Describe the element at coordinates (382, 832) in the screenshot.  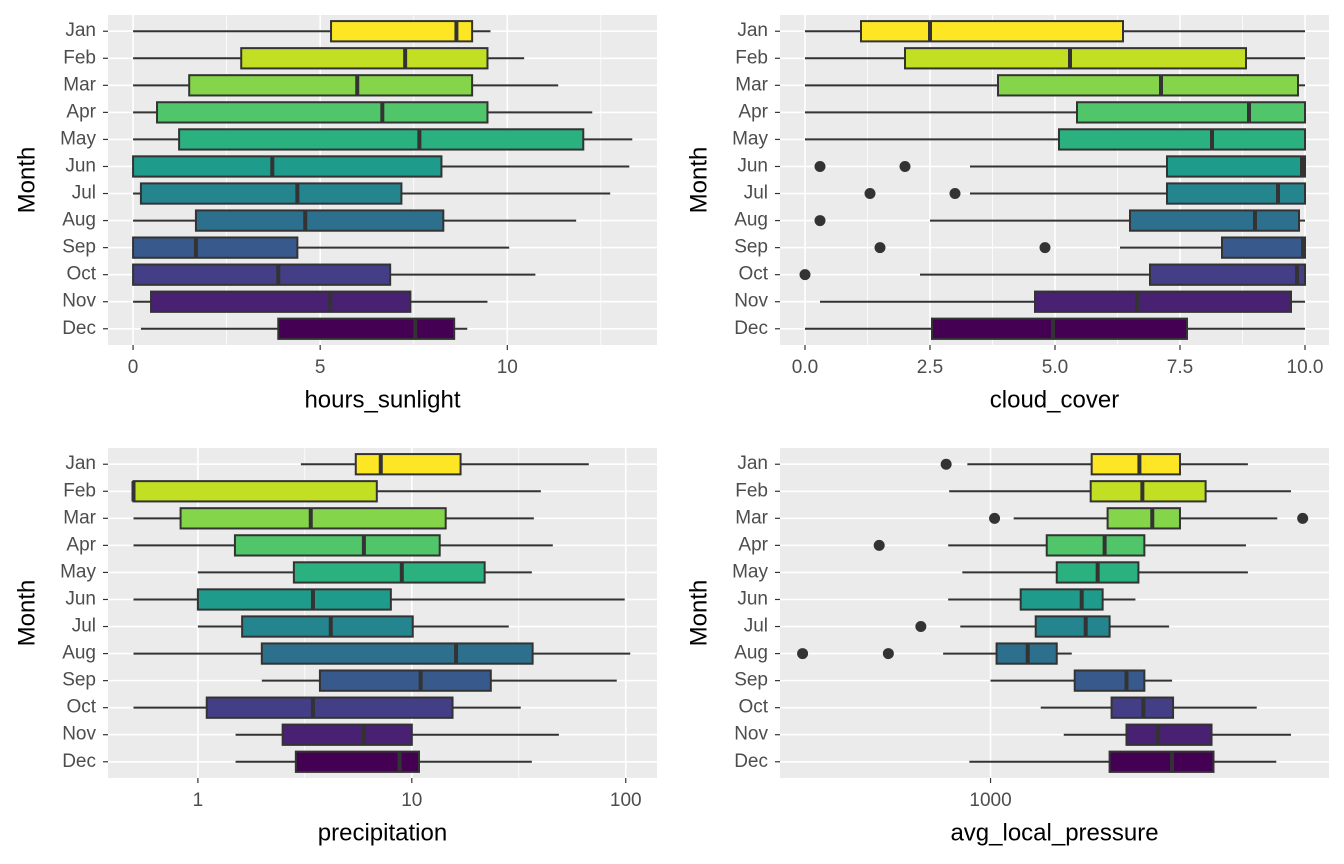
I see `x-axis-title: precipitation` at that location.